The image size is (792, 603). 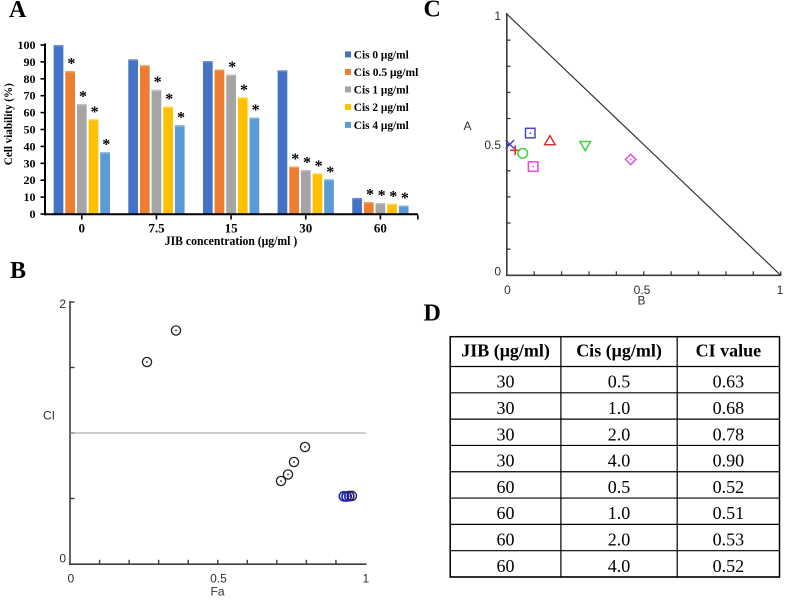 I want to click on svg-text: CI, so click(x=49, y=416).